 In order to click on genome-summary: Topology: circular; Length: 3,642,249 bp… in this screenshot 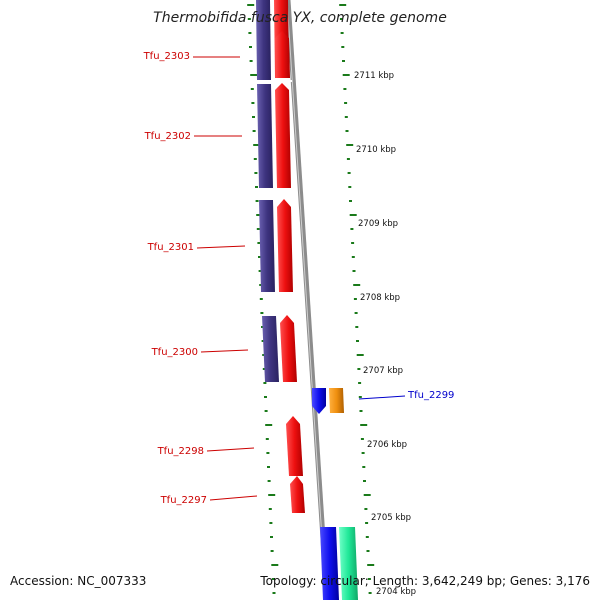, I will do `click(425, 581)`.